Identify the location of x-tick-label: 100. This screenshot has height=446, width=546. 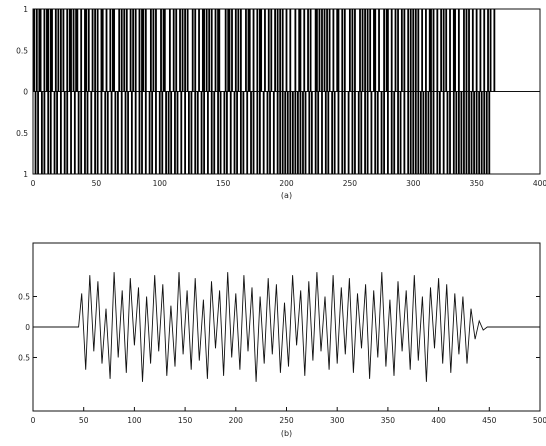
(134, 420).